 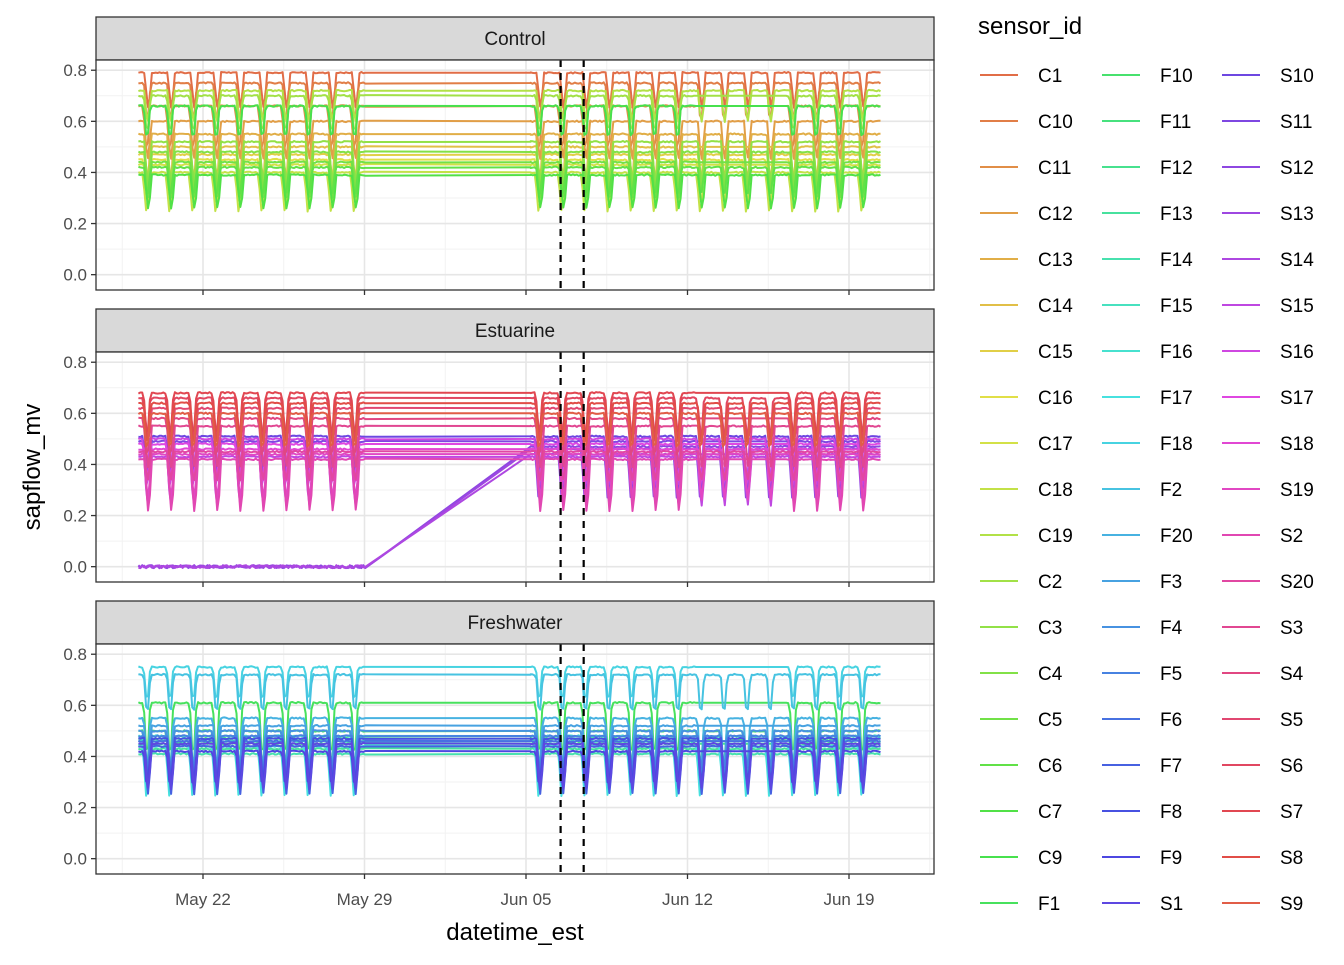 I want to click on y-axis-title: sapflow_mv, so click(x=32, y=467).